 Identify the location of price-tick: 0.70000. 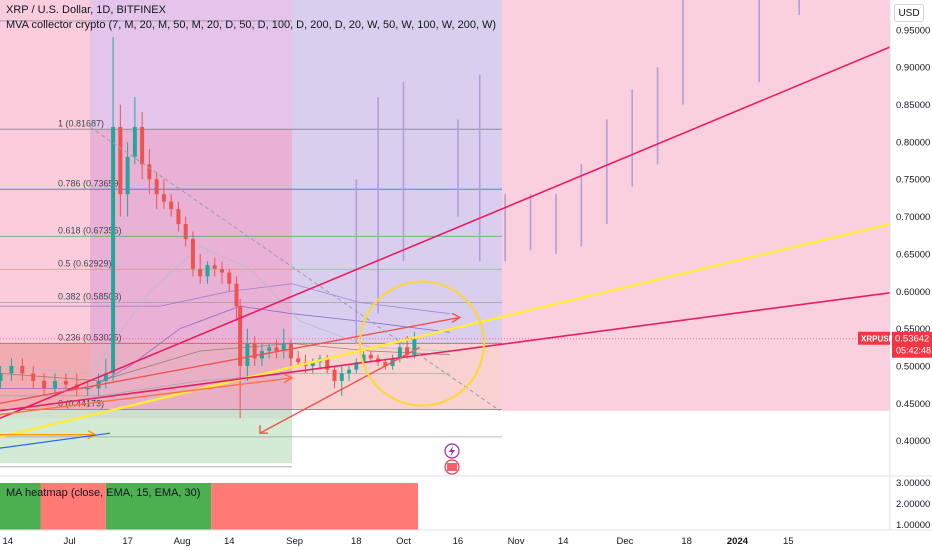
(913, 217).